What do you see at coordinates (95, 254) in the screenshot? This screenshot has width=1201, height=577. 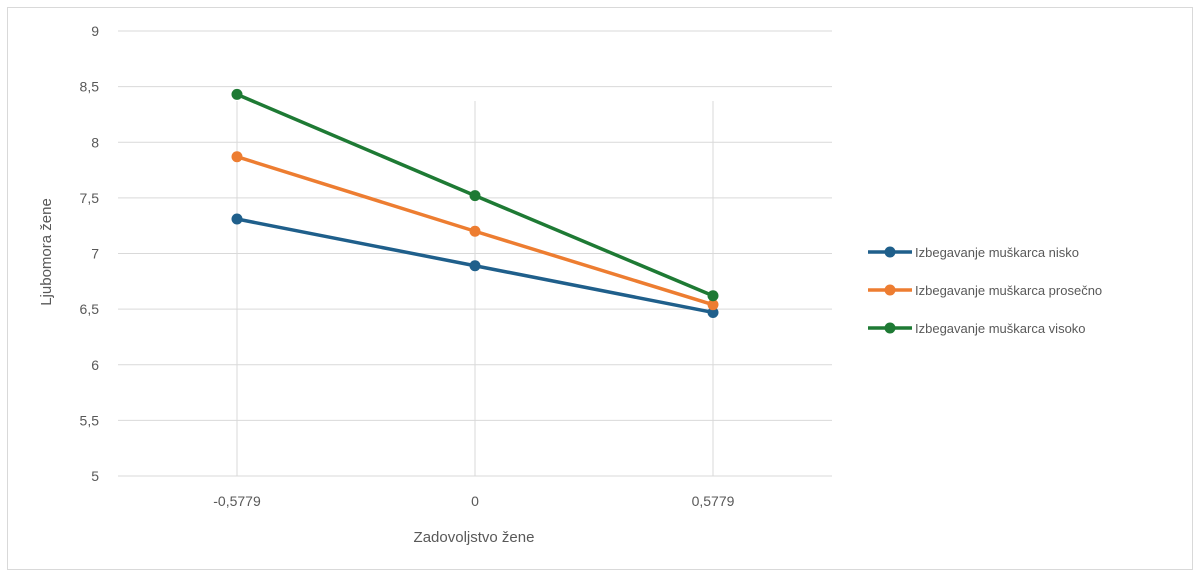 I see `y-tick-label: 7` at bounding box center [95, 254].